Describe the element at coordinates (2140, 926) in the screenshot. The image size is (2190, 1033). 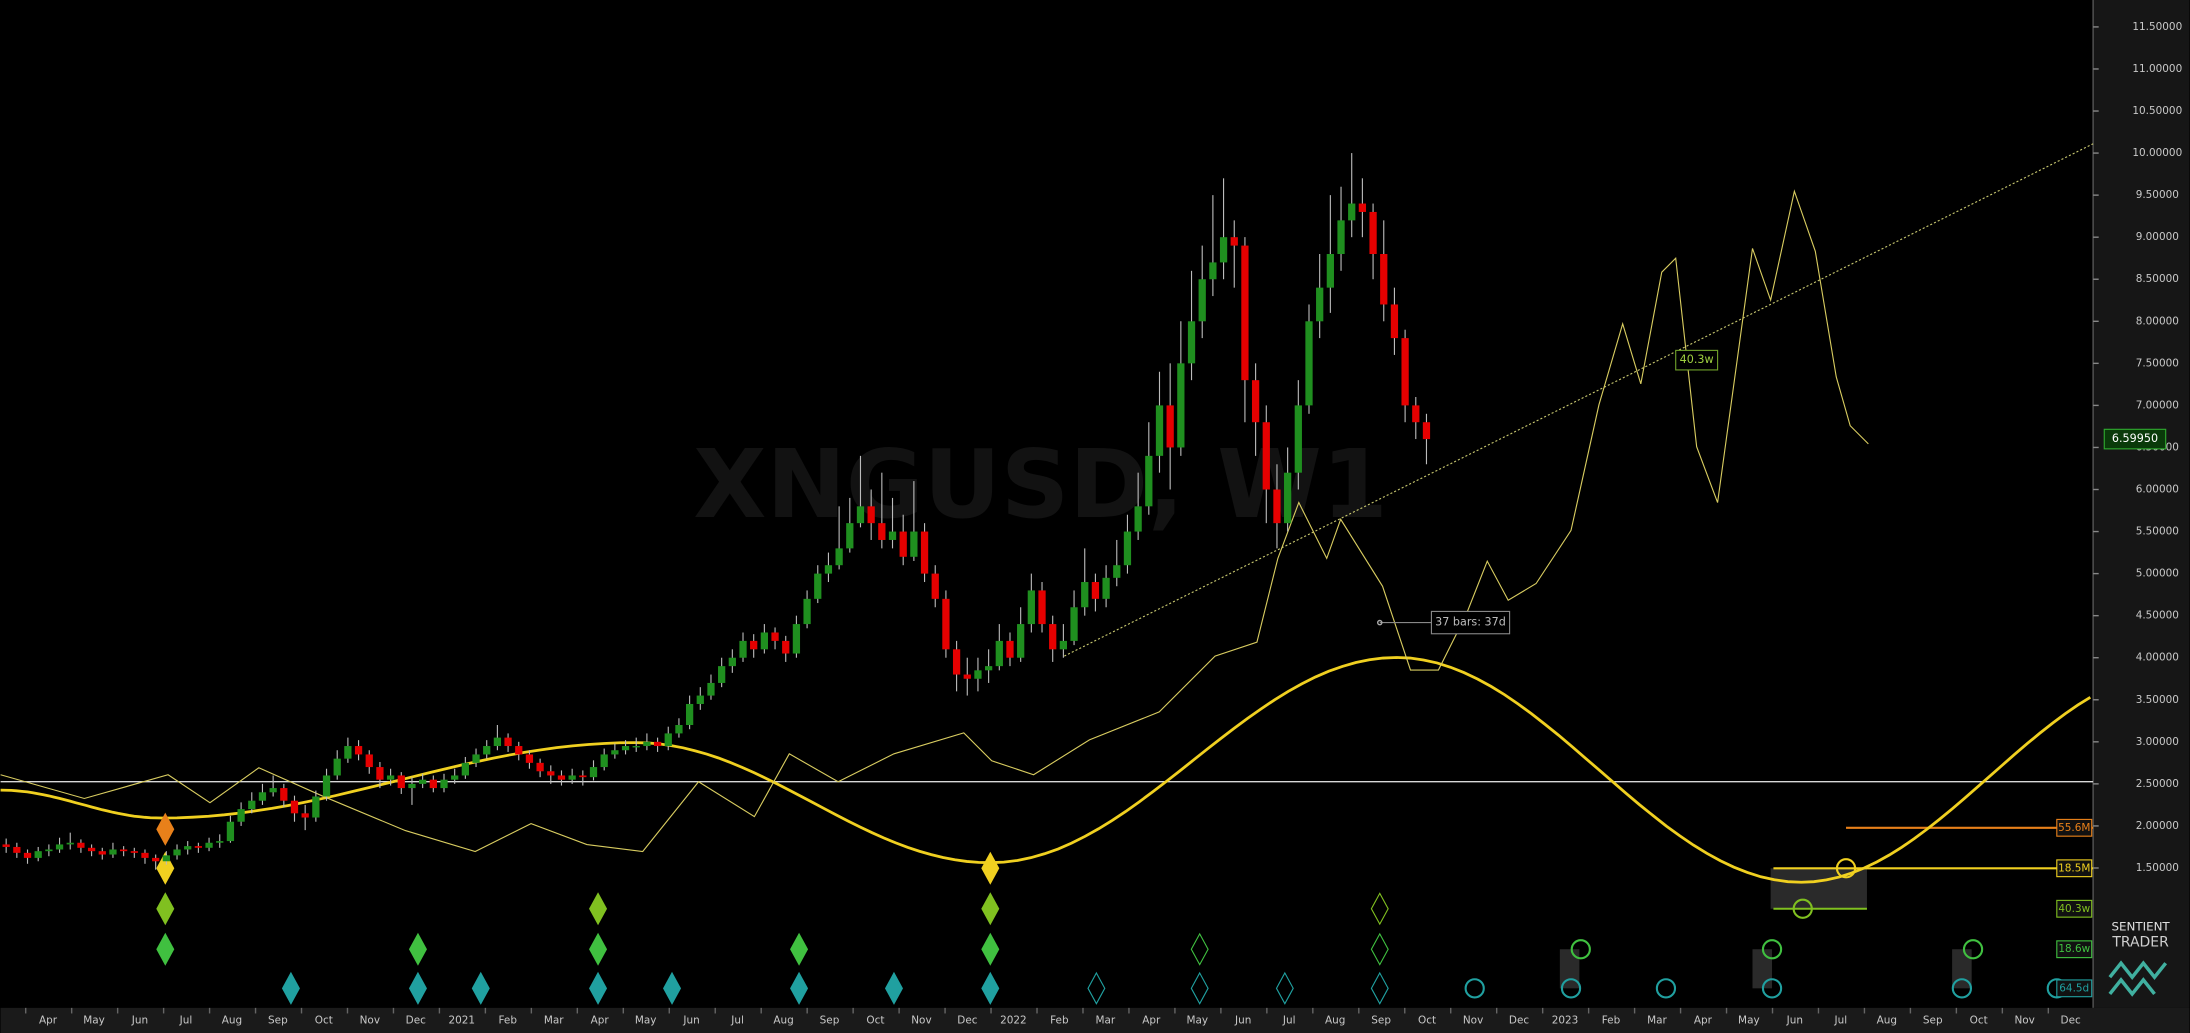
I see `logo-text: SENTIENT` at that location.